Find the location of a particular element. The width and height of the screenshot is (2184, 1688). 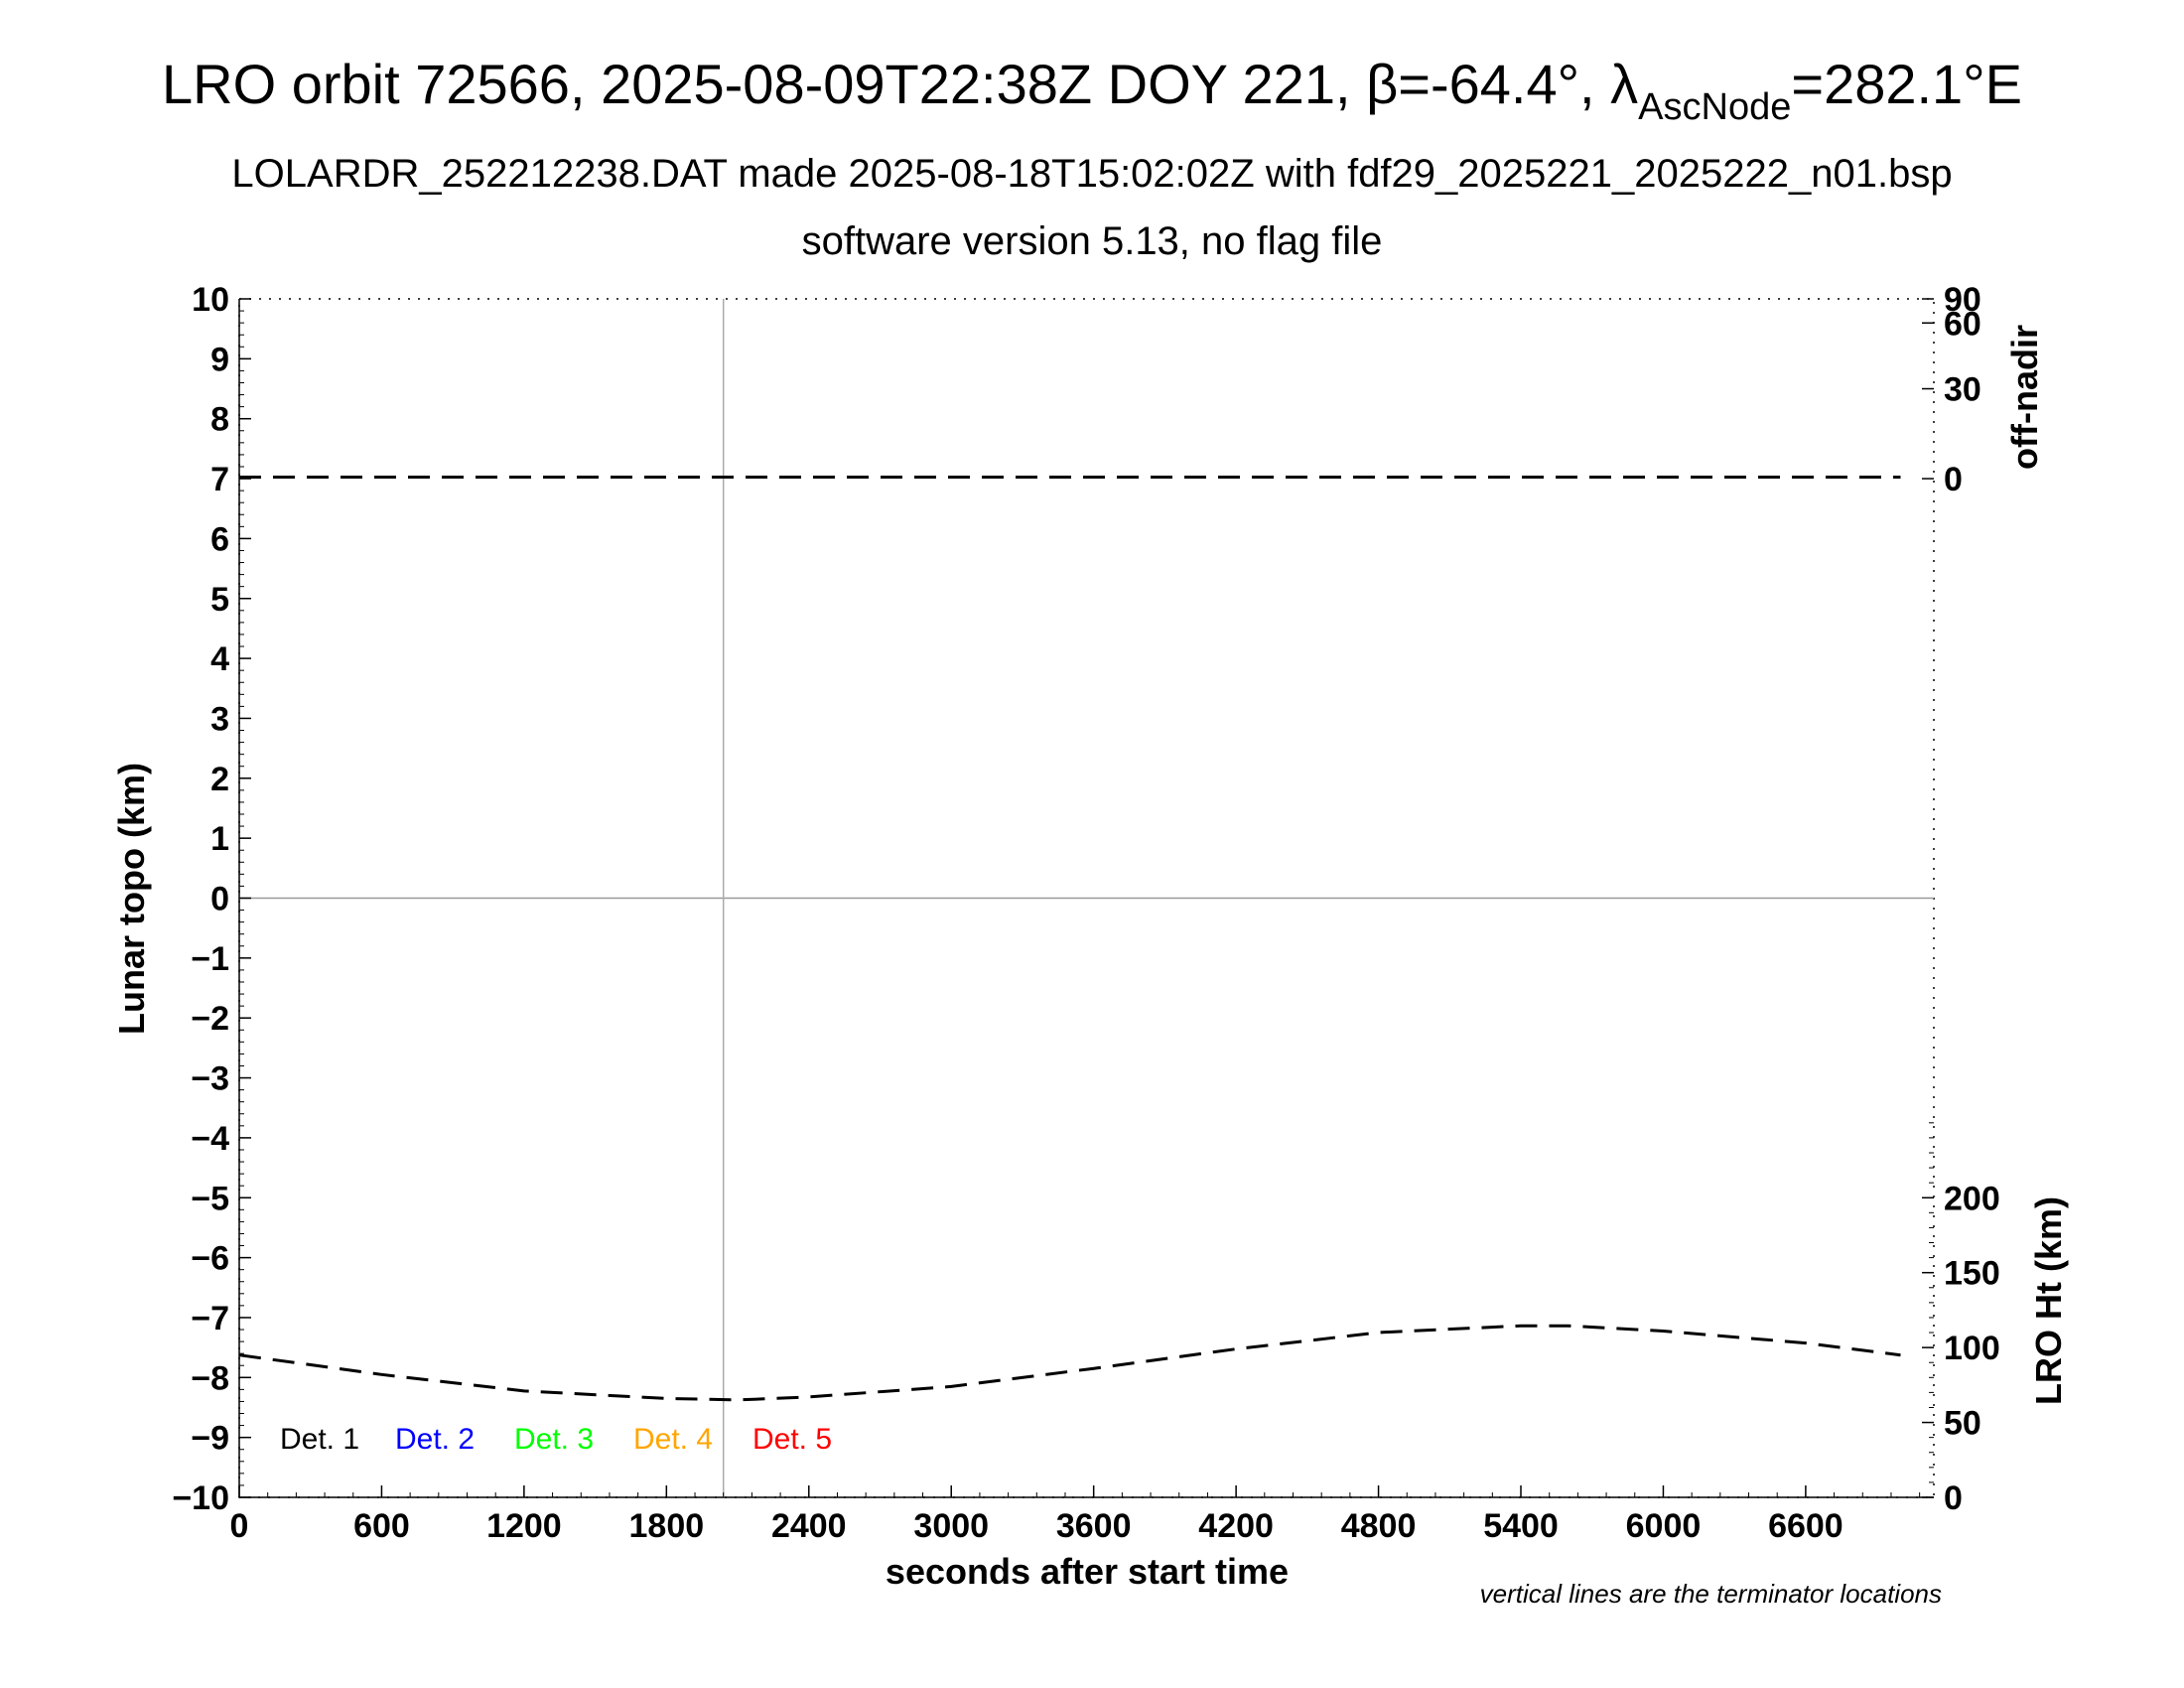

x-tick-label: 6600 is located at coordinates (1805, 1526).